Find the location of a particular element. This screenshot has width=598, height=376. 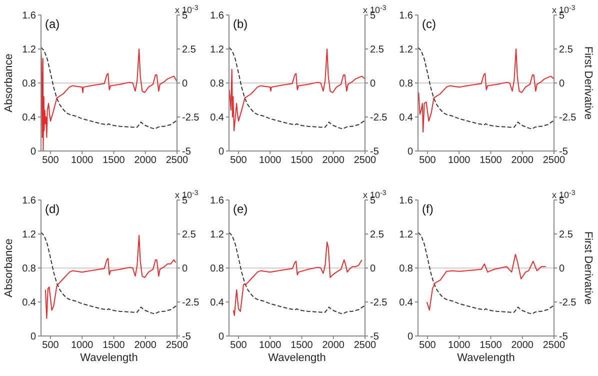

chart-title: (a) is located at coordinates (52, 24).